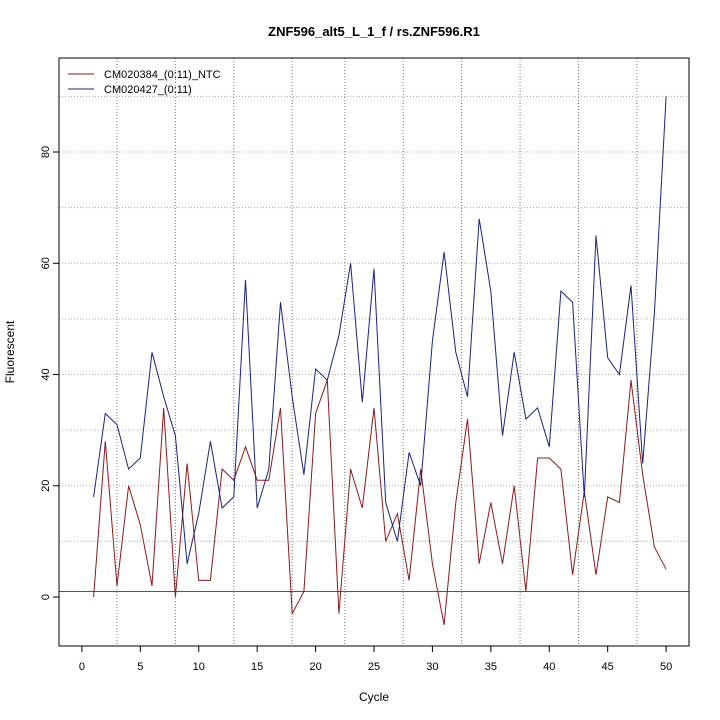 This screenshot has width=720, height=720. I want to click on y-tick-label: 80, so click(46, 152).